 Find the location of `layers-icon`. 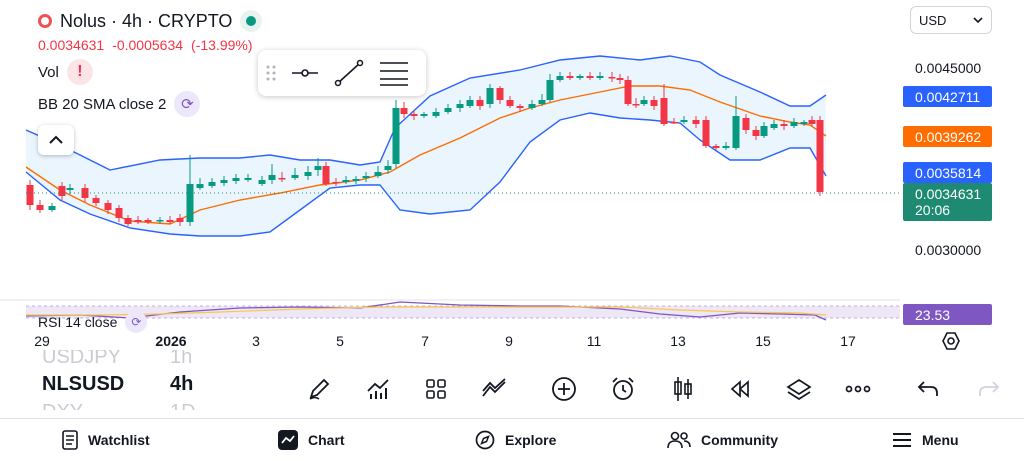

layers-icon is located at coordinates (799, 389).